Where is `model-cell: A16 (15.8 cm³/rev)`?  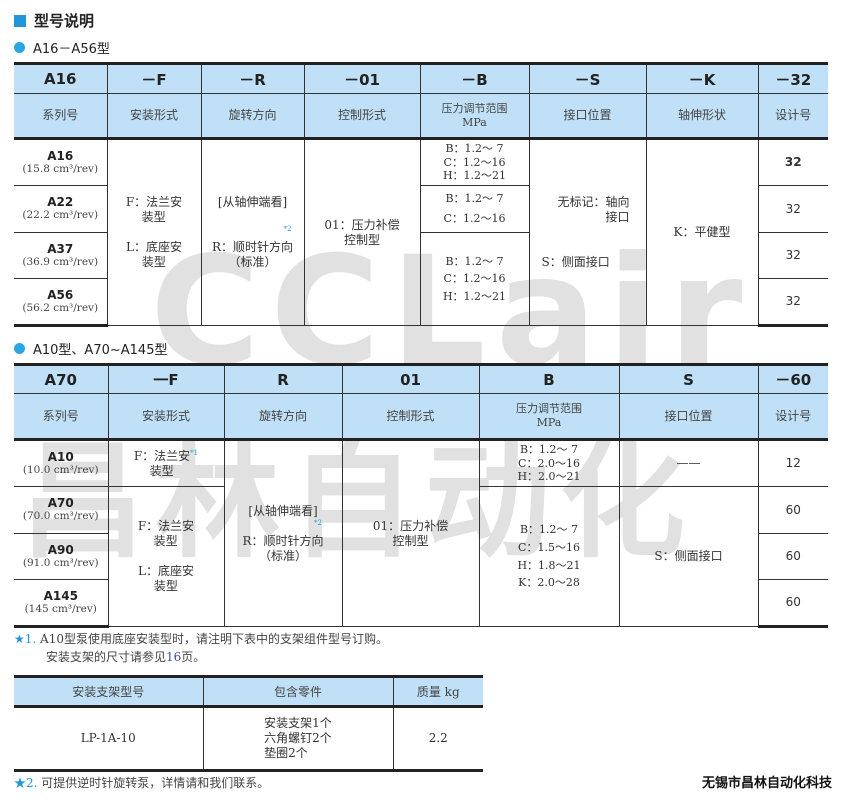
model-cell: A16 (15.8 cm³/rev) is located at coordinates (61, 162).